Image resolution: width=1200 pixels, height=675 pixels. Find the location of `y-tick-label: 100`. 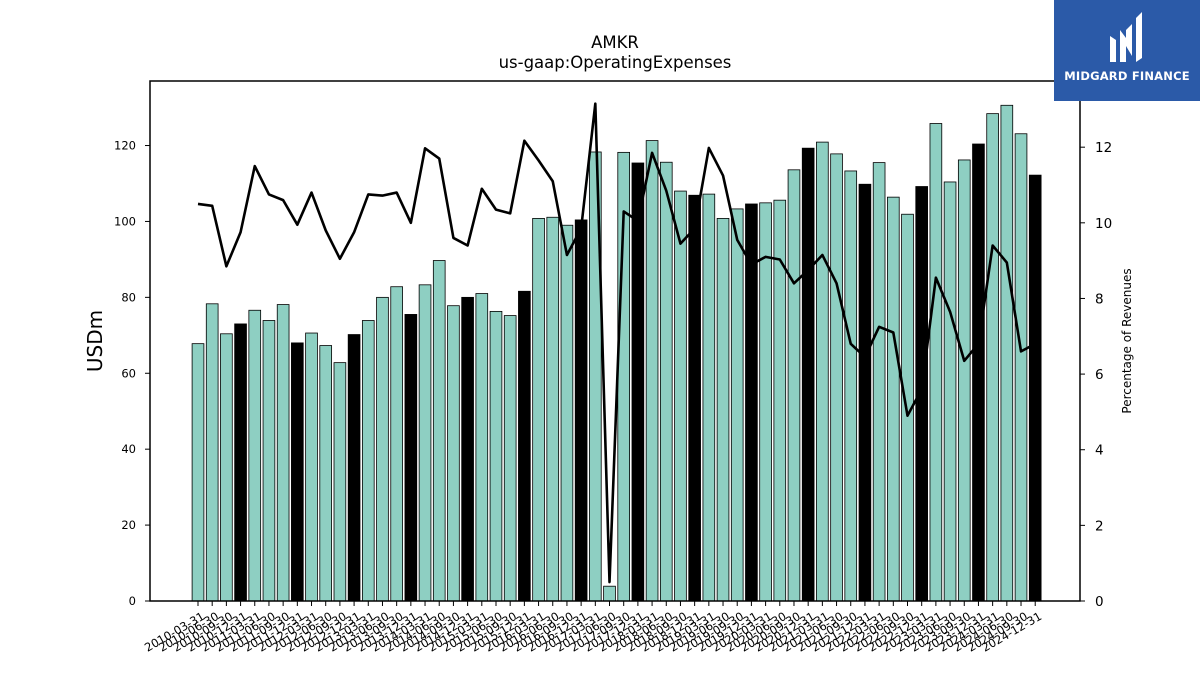

y-tick-label: 100 is located at coordinates (125, 221).